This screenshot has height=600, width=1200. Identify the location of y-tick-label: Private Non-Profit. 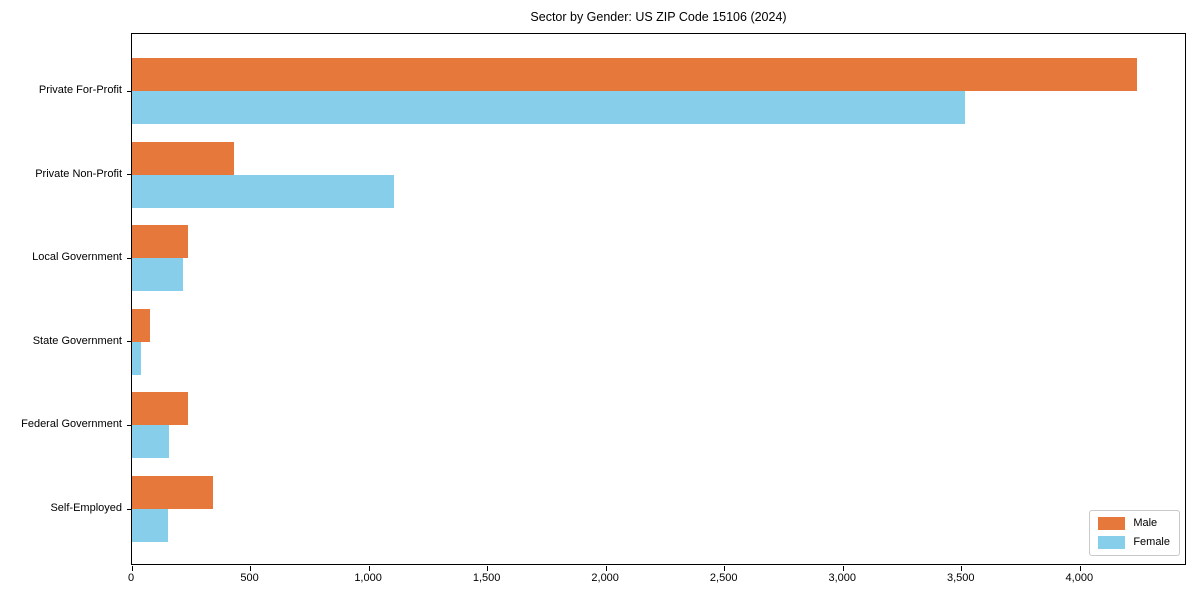
(78, 173).